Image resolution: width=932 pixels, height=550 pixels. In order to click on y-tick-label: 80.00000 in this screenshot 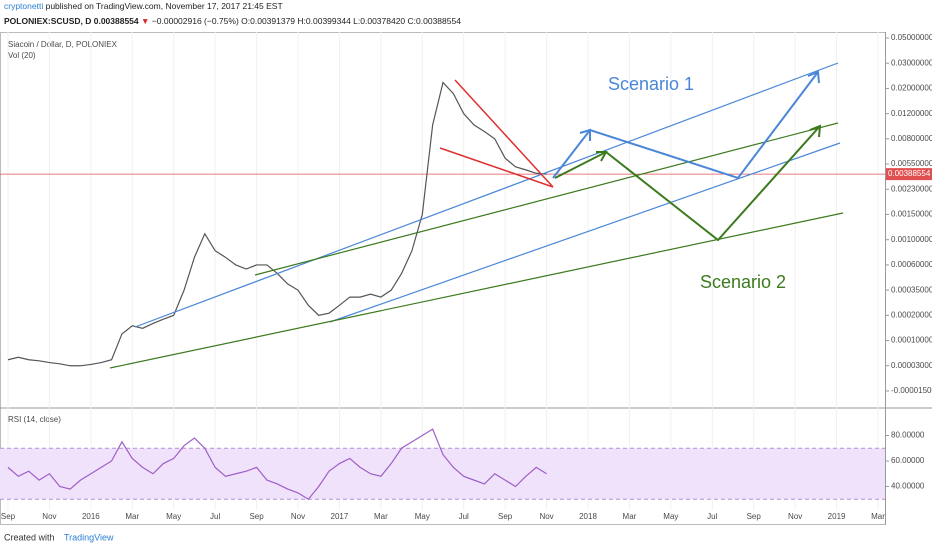, I will do `click(908, 435)`.